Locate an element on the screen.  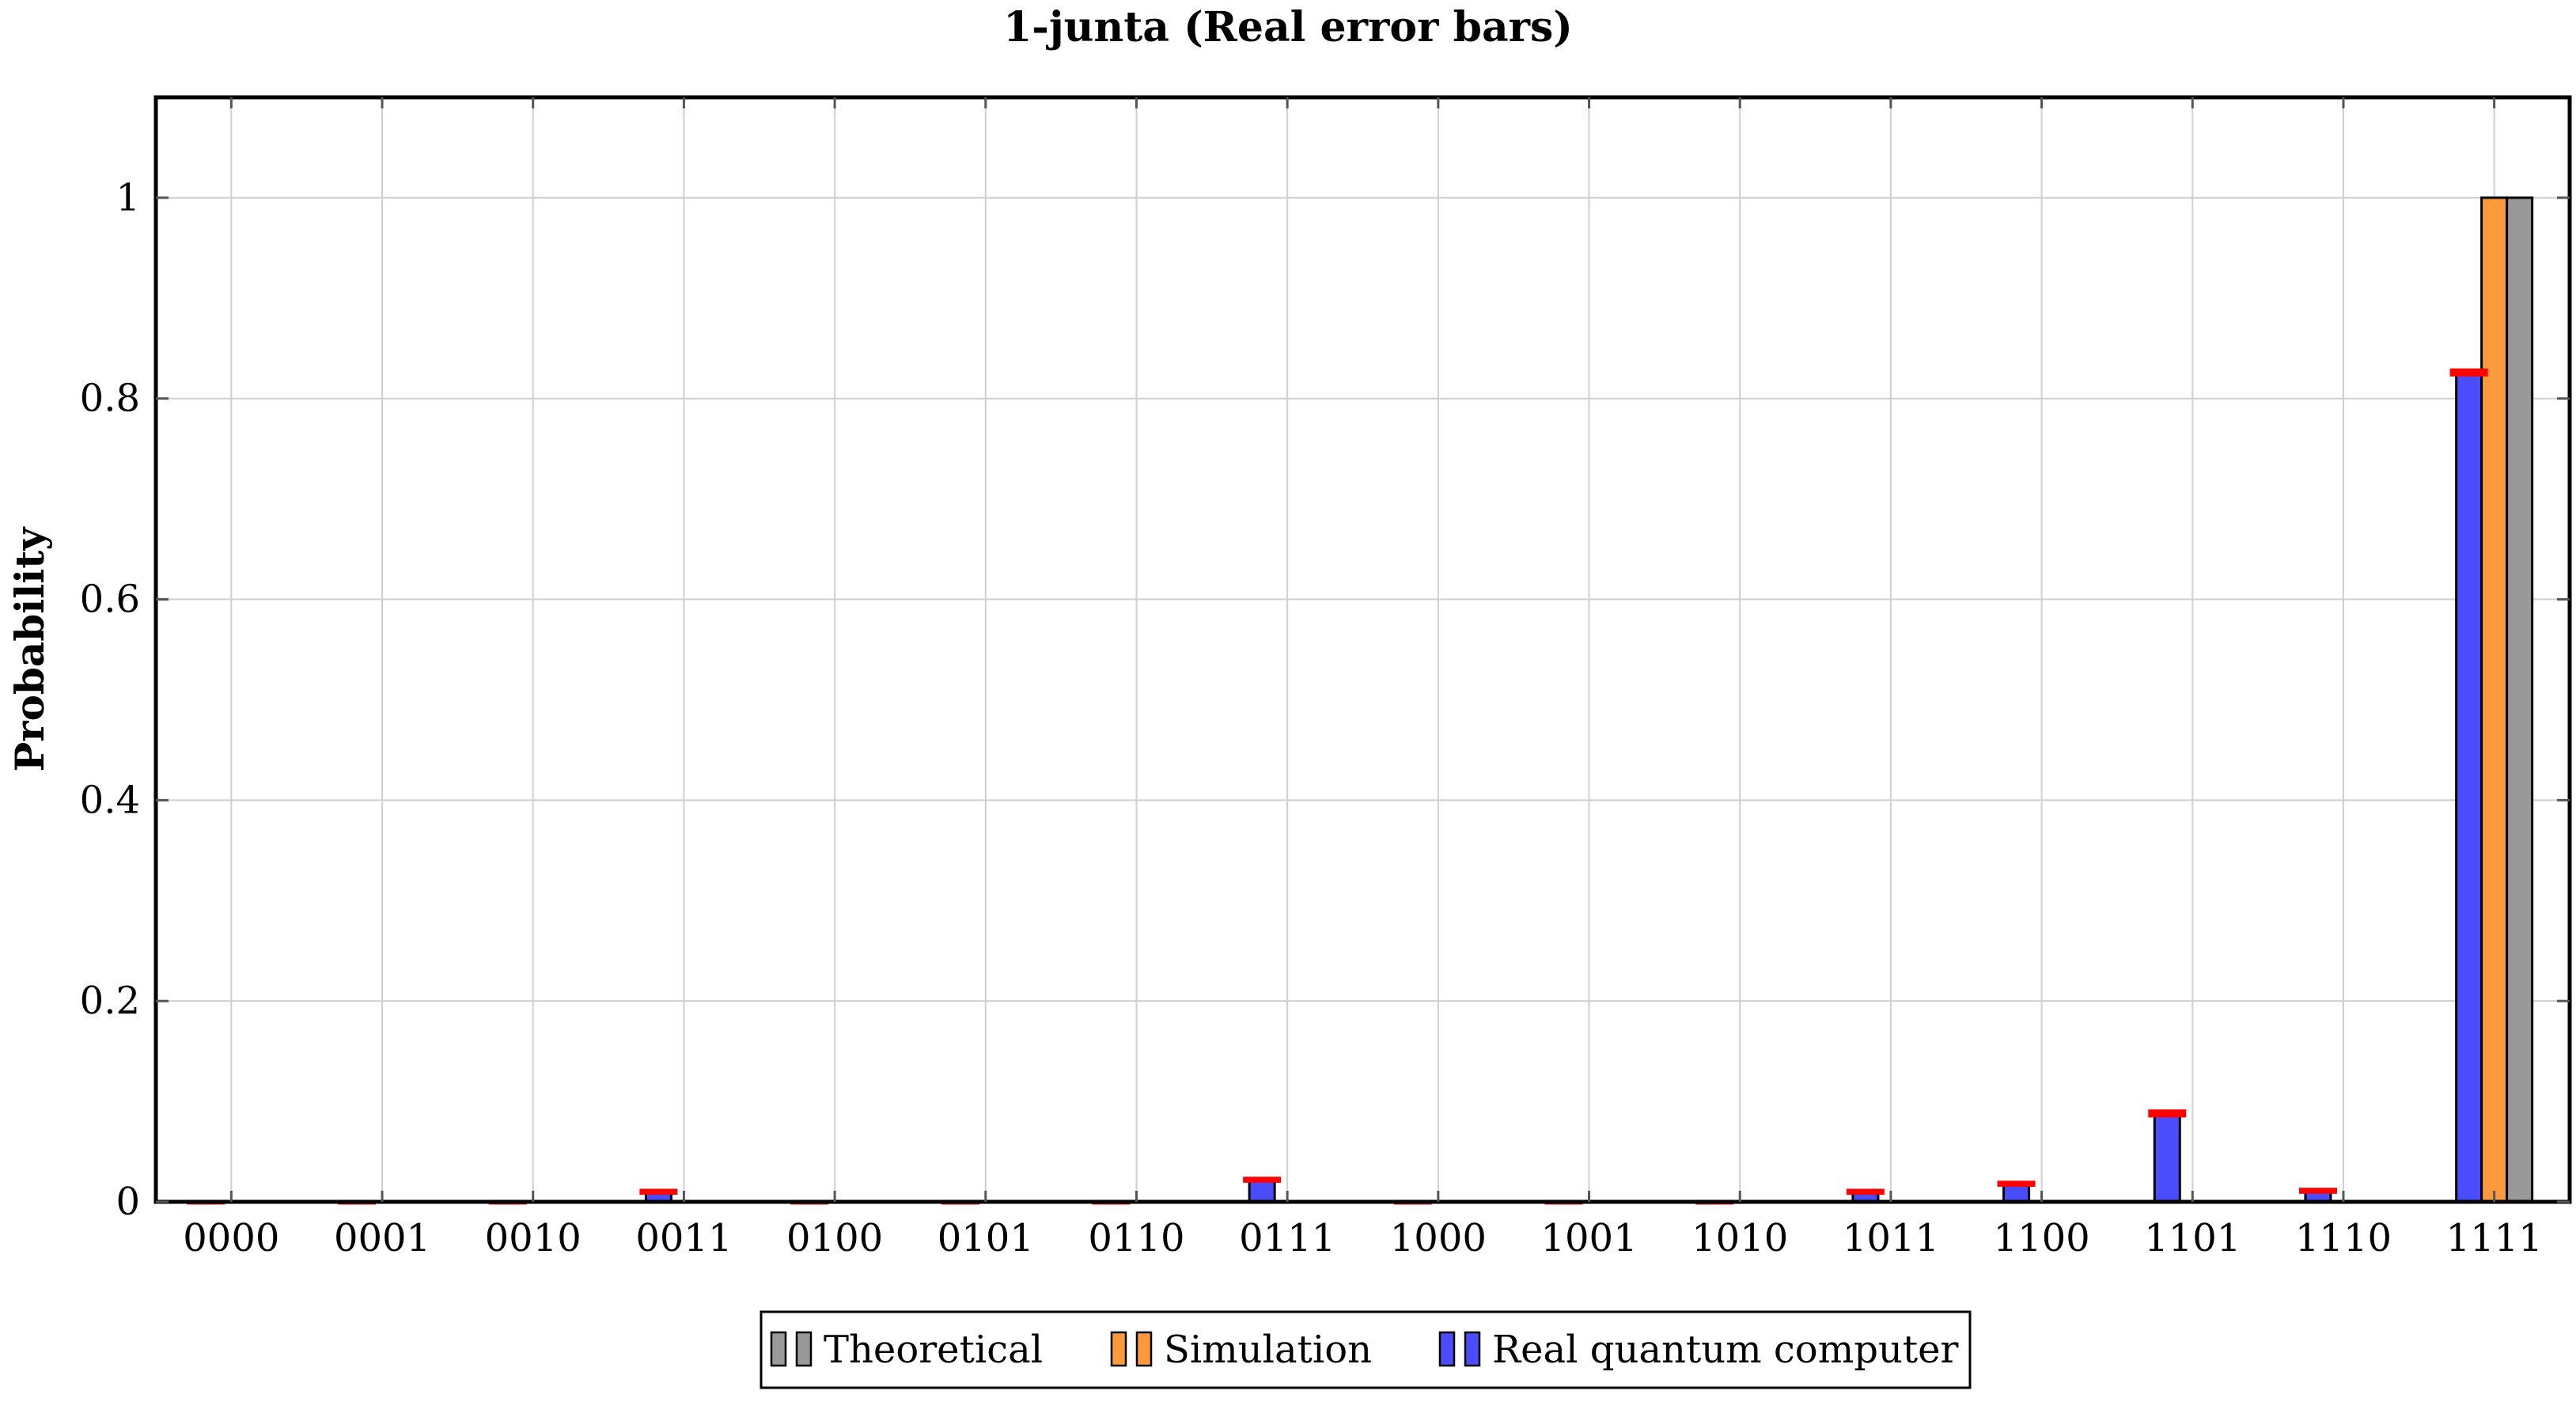
y-tick-label: 0.4 is located at coordinates (110, 800).